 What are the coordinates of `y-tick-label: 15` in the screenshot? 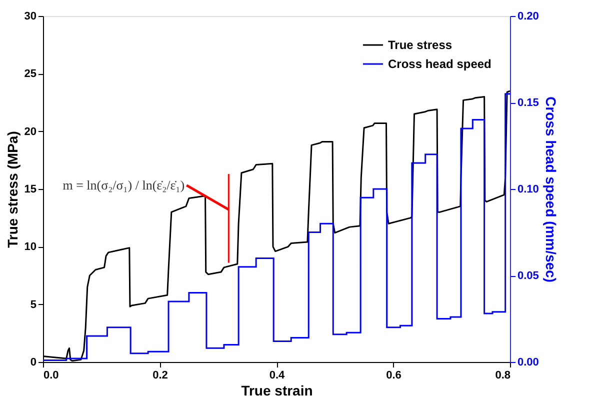 It's located at (30, 190).